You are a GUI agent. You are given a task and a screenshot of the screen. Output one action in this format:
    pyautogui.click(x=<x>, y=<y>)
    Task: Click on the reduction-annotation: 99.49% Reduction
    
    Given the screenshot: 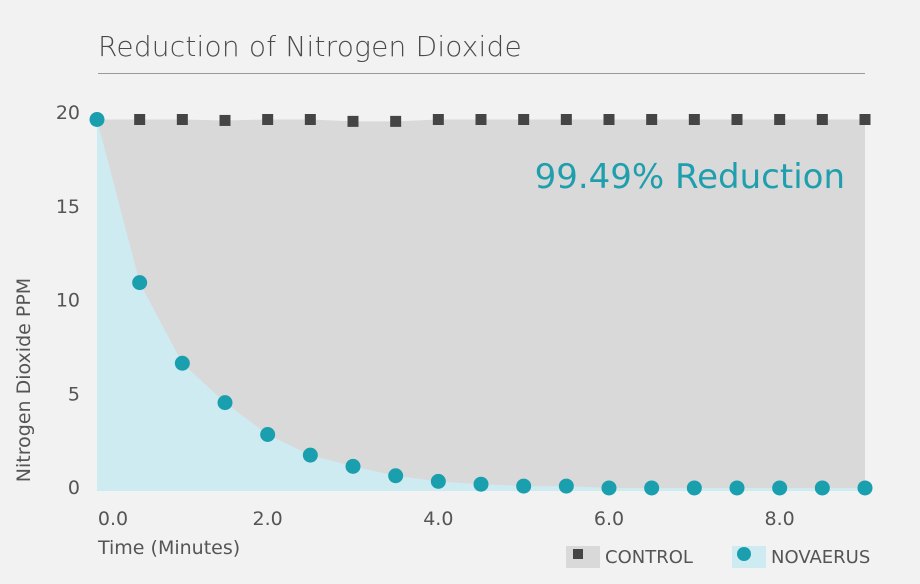 What is the action you would take?
    pyautogui.click(x=690, y=177)
    